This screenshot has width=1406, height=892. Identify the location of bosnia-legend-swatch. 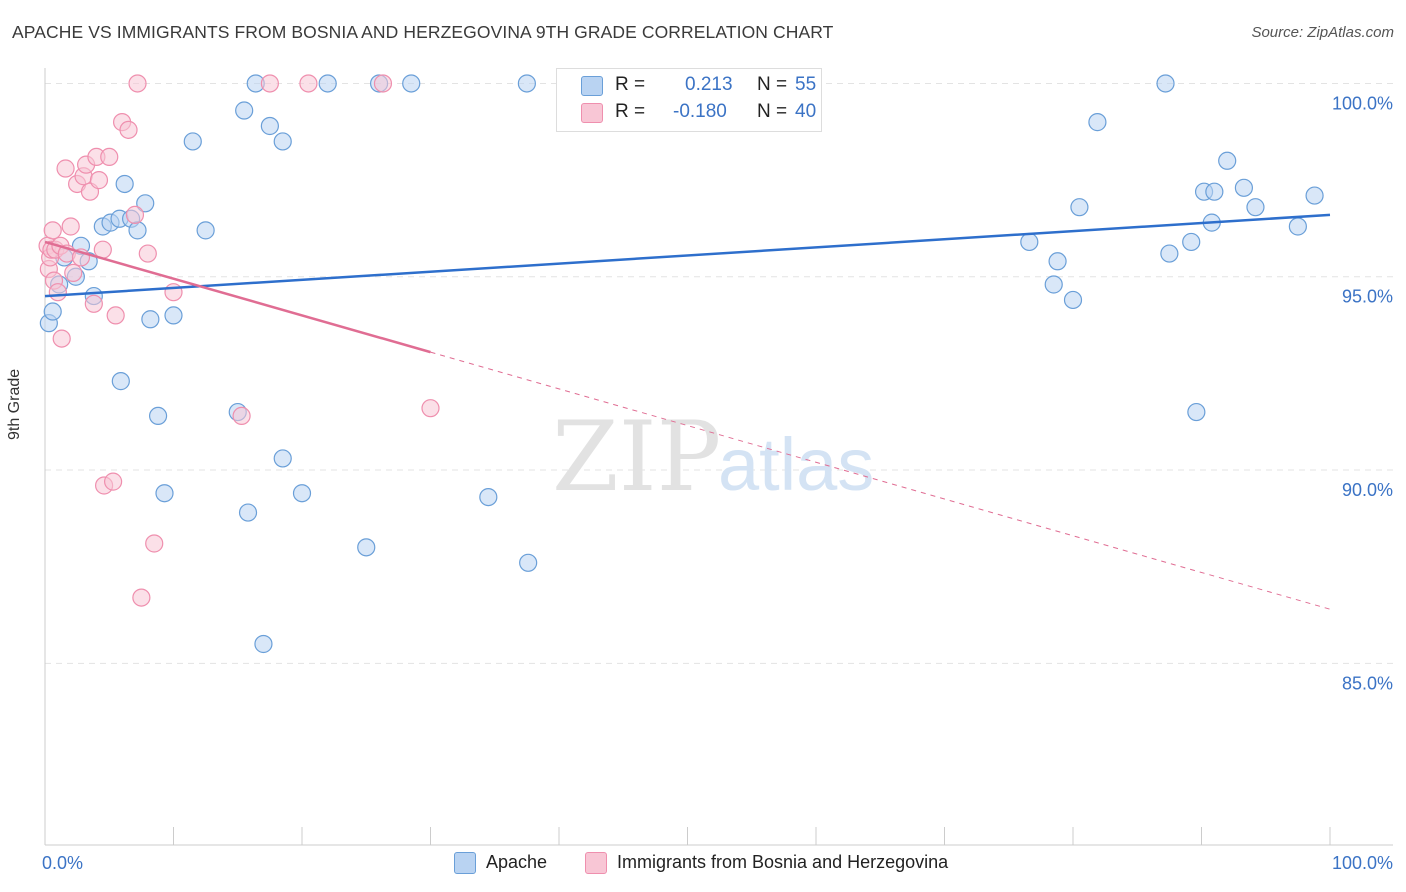
(596, 863).